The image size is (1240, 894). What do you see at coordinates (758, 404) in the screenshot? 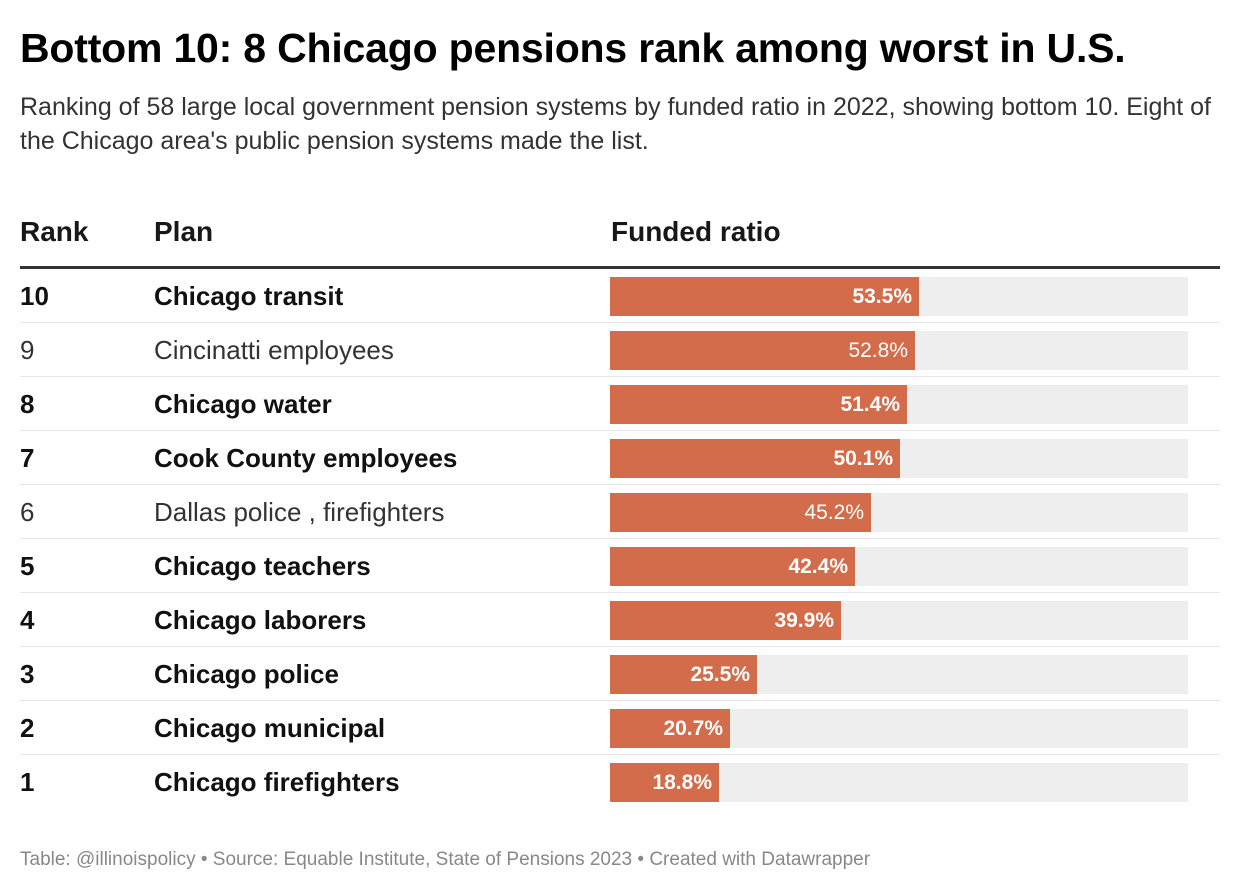
I see `bar-fill: 51.4%` at bounding box center [758, 404].